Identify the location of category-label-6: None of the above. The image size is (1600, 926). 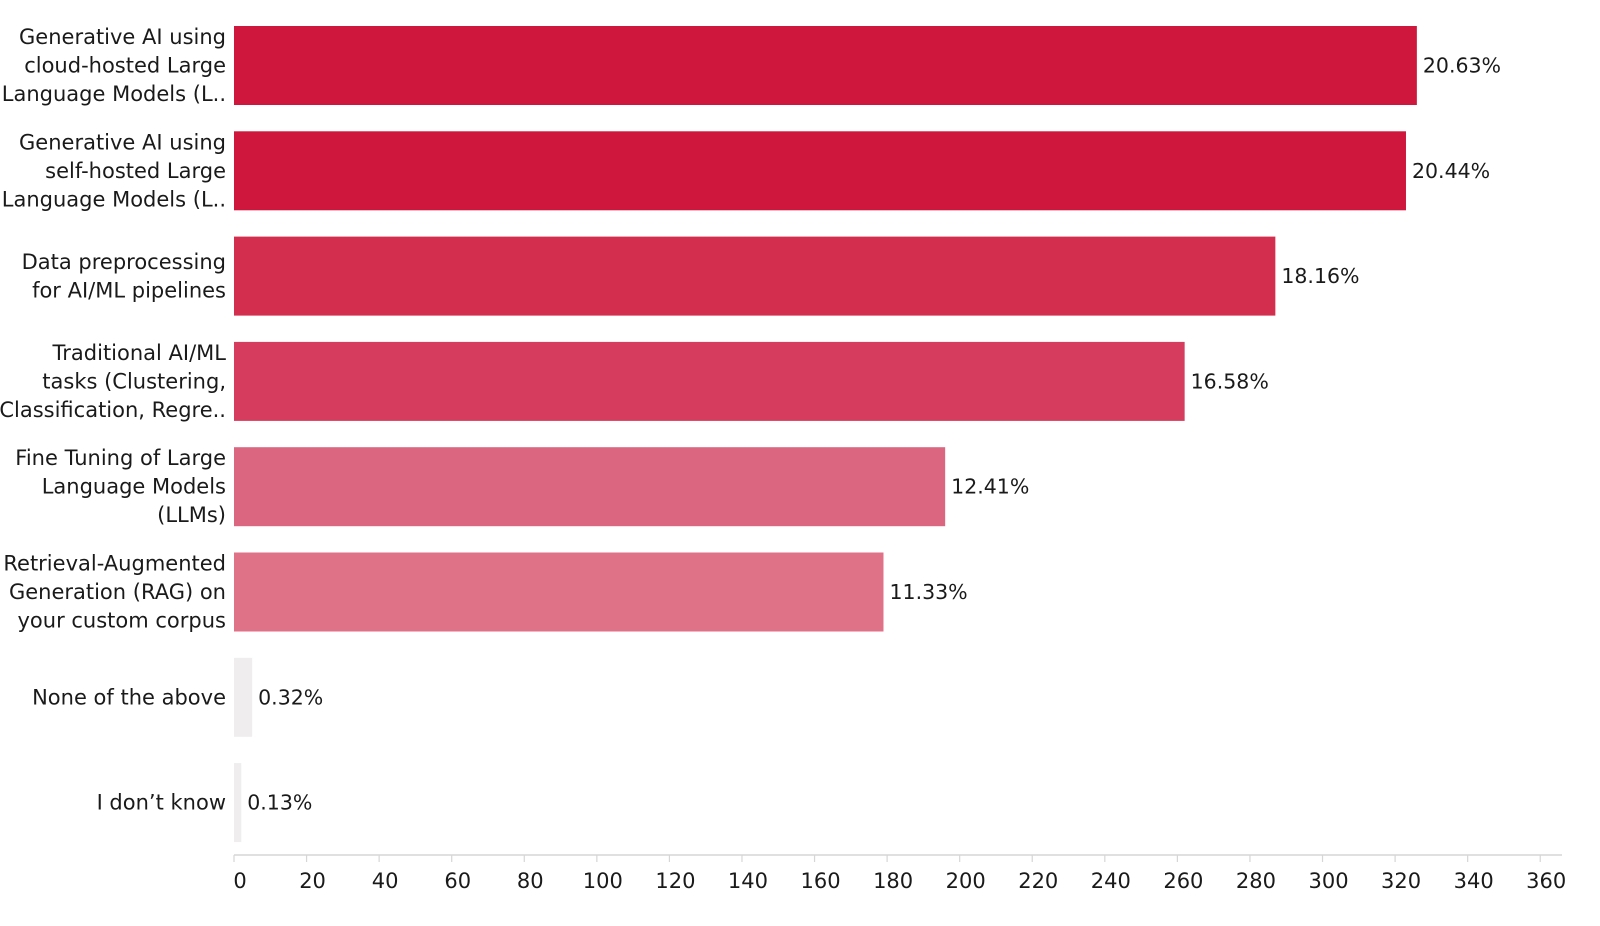
(129, 697).